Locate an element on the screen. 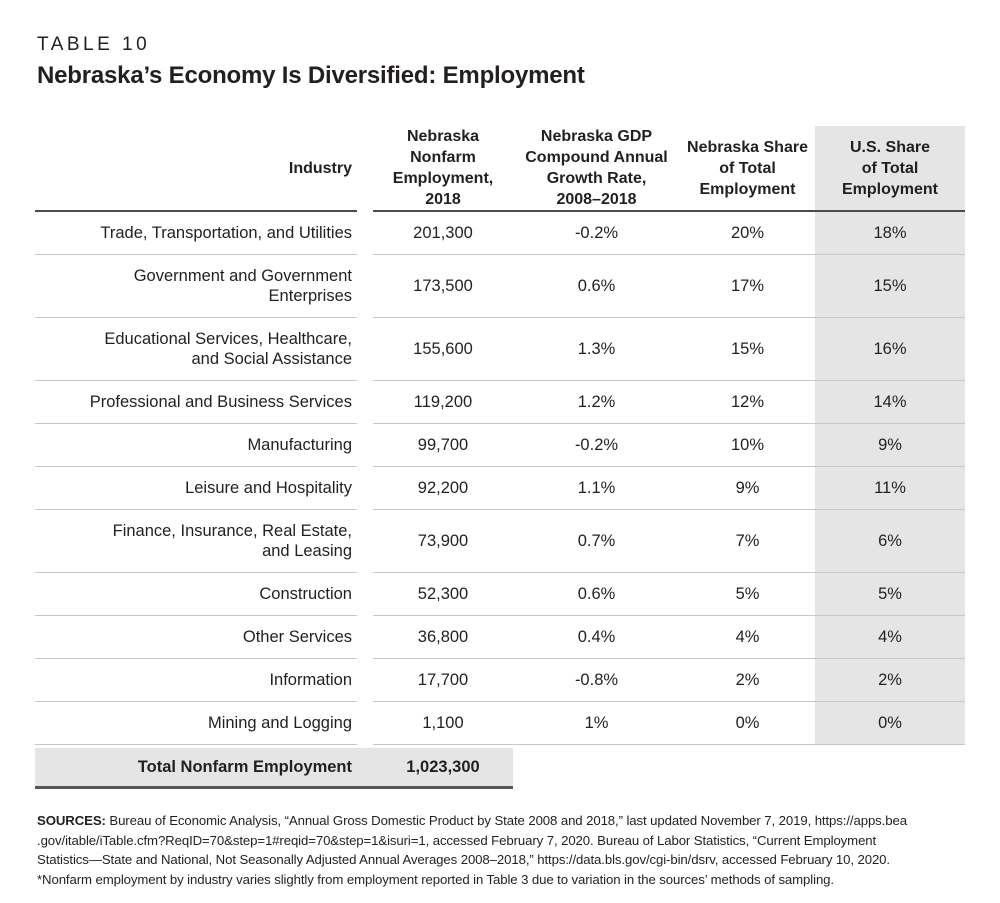 The height and width of the screenshot is (903, 1000). table-row: Manufacturing 99,700 -0.2% 10% 9% is located at coordinates (500, 445).